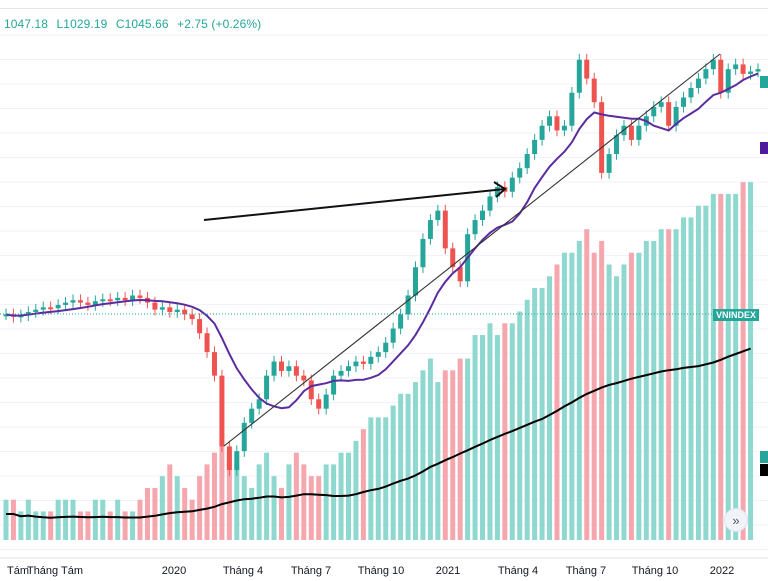 The width and height of the screenshot is (768, 581). What do you see at coordinates (354, 204) in the screenshot?
I see `arrow-shaft` at bounding box center [354, 204].